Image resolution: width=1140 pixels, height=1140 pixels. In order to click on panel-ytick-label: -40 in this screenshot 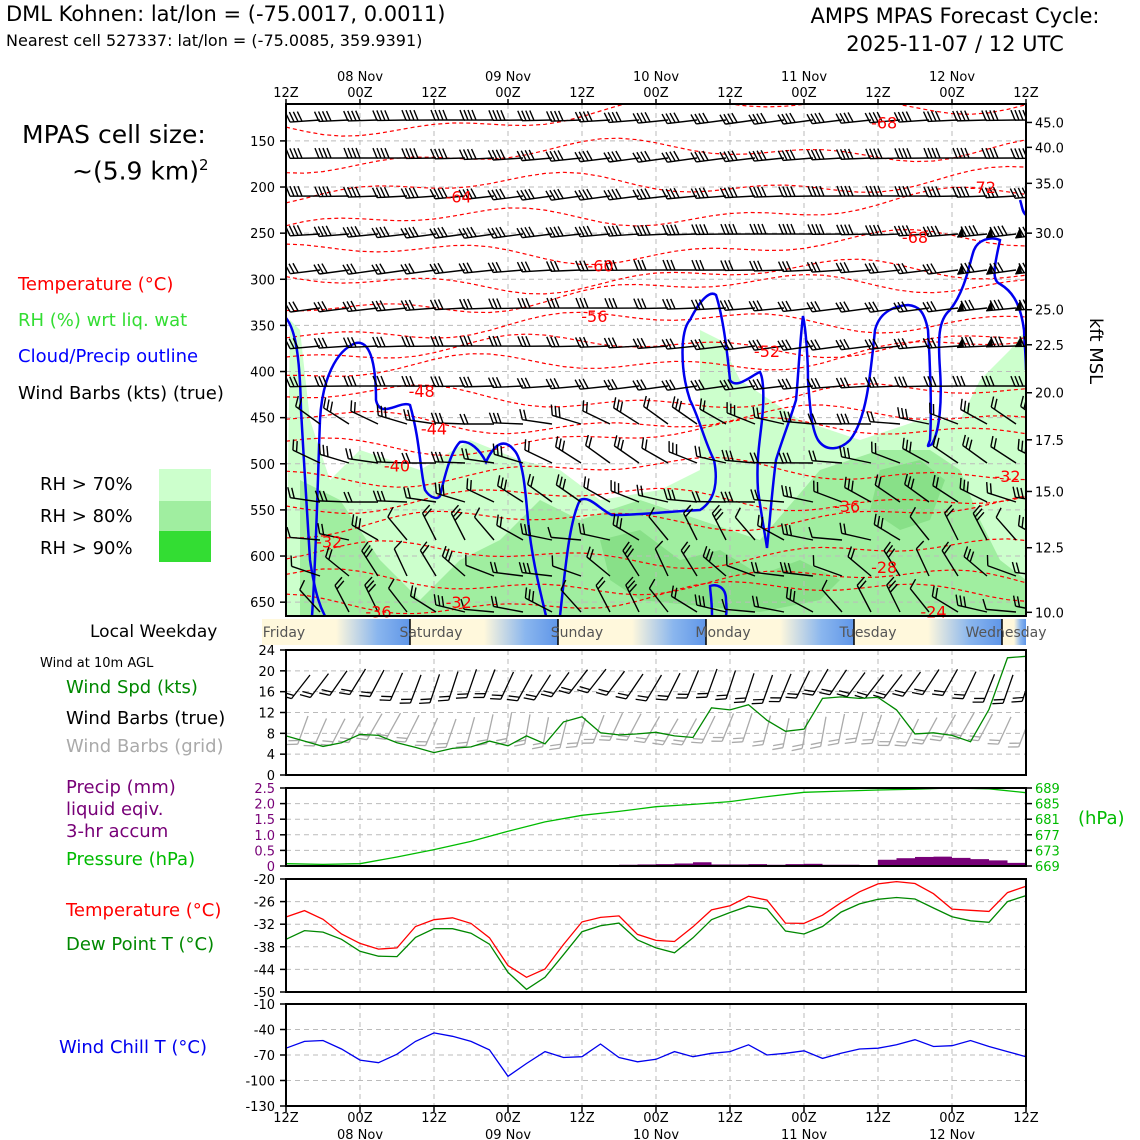, I will do `click(264, 1031)`.